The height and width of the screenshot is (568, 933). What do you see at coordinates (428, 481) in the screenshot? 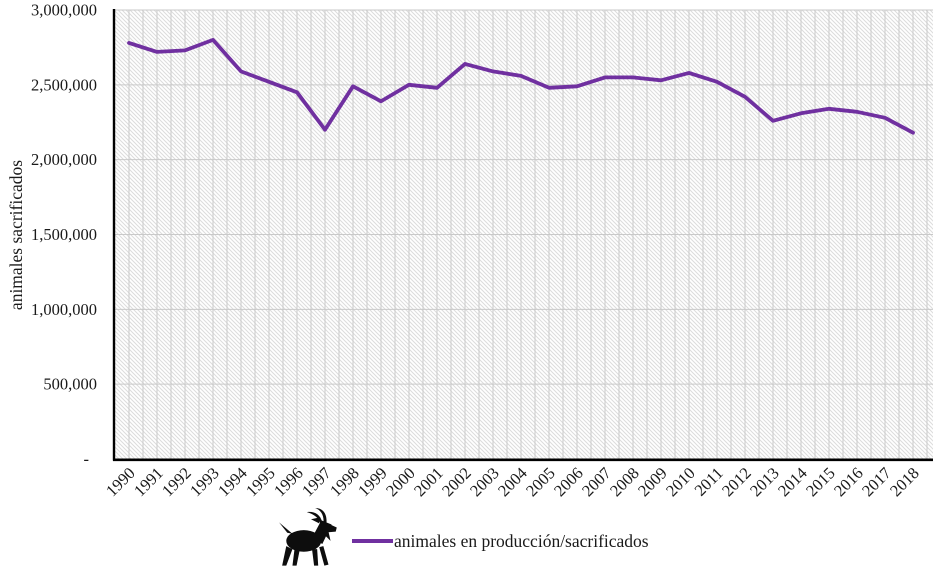
I see `x-tick-label: 2001` at bounding box center [428, 481].